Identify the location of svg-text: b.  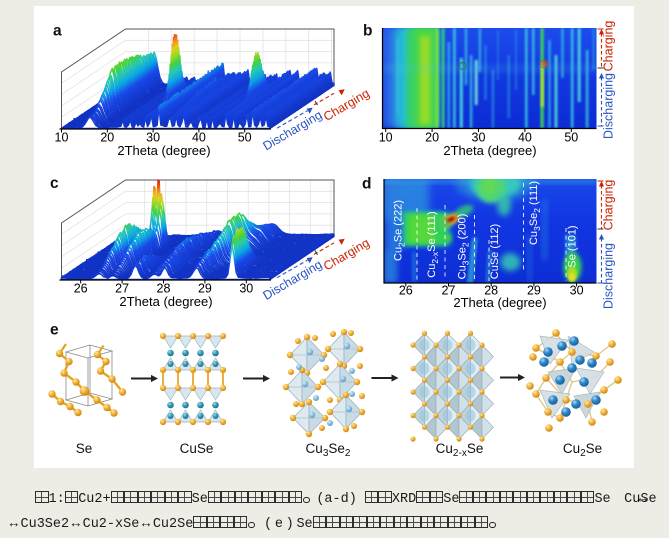
(367, 31).